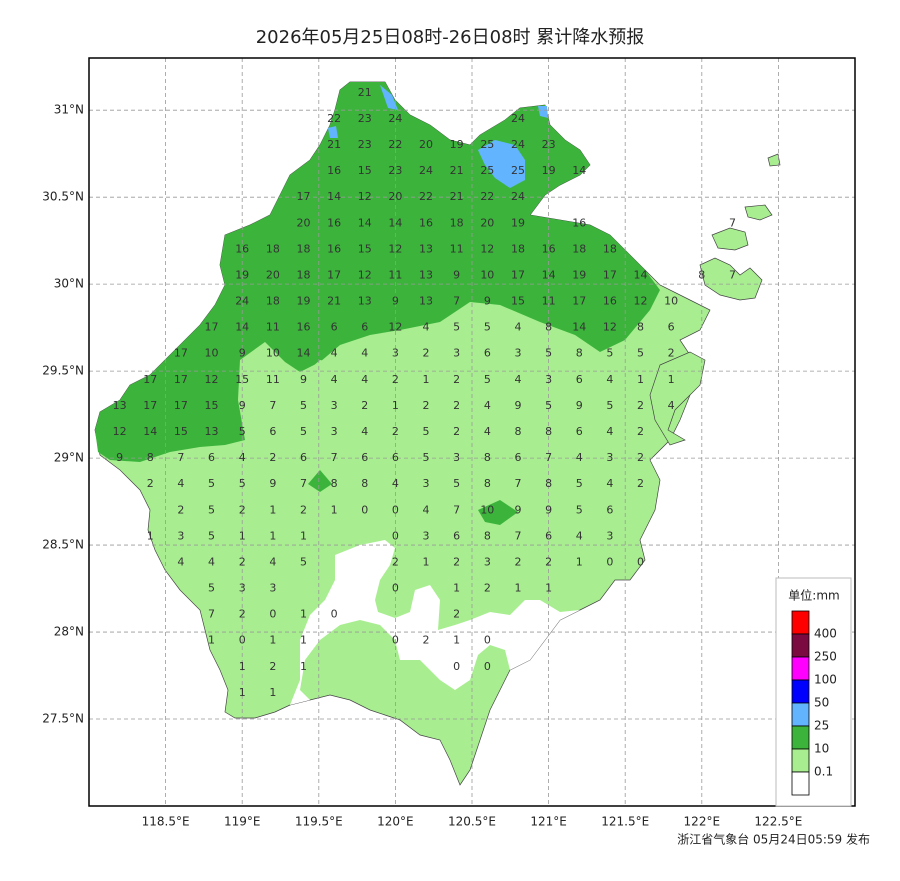 The width and height of the screenshot is (900, 881). Describe the element at coordinates (426, 196) in the screenshot. I see `grid-value: 22` at that location.